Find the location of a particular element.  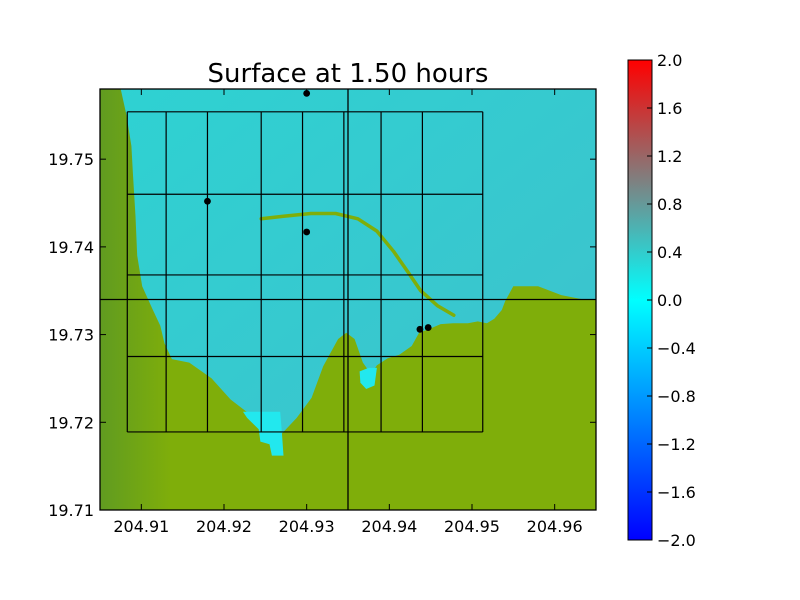

colorbar-tick-label: 1.2 is located at coordinates (669, 156).